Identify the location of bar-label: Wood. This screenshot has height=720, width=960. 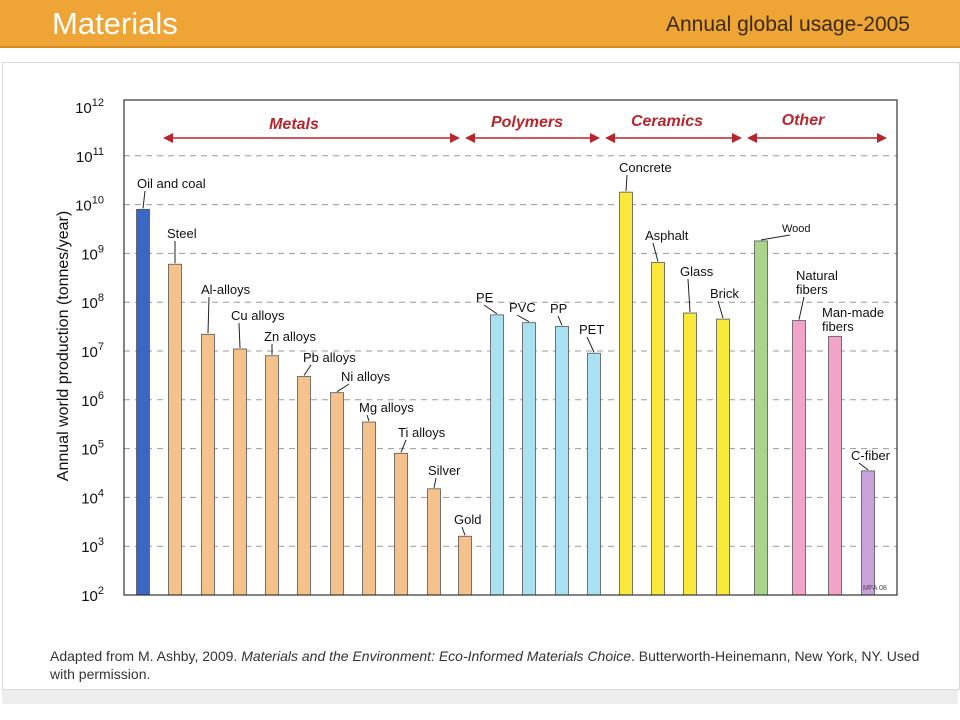
(796, 229).